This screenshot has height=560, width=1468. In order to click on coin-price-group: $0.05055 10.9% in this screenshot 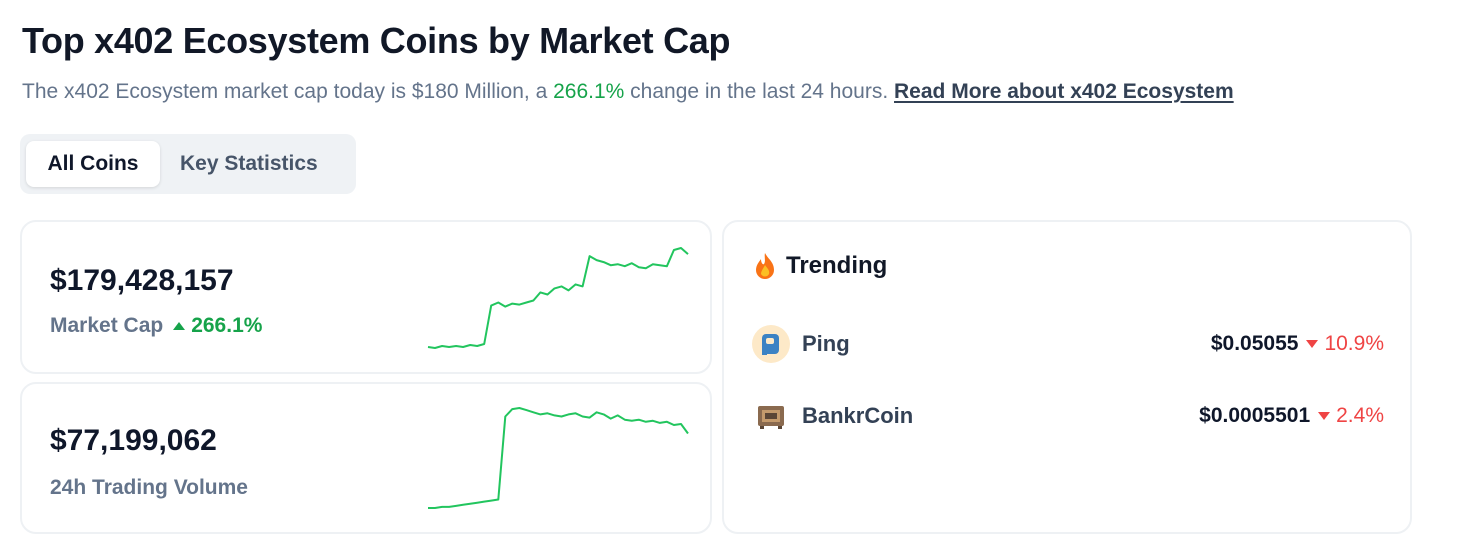, I will do `click(1297, 344)`.